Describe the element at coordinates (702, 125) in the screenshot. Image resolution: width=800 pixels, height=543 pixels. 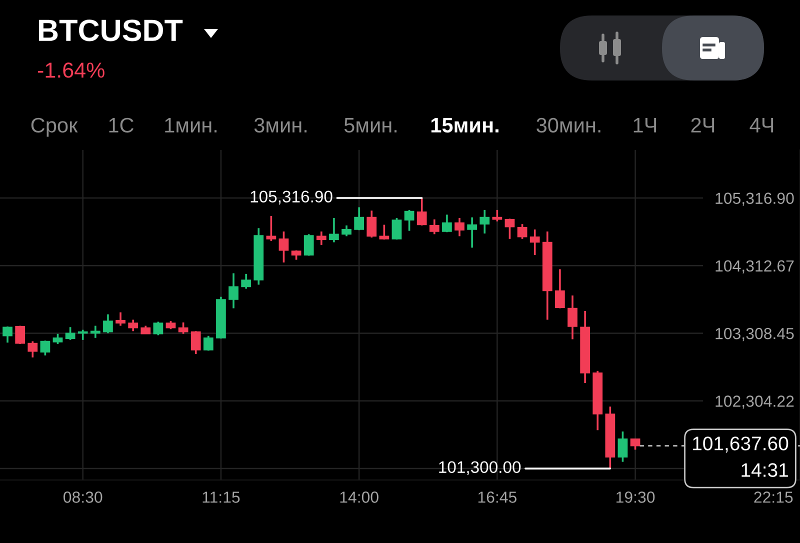
I see `text: 2Ч` at that location.